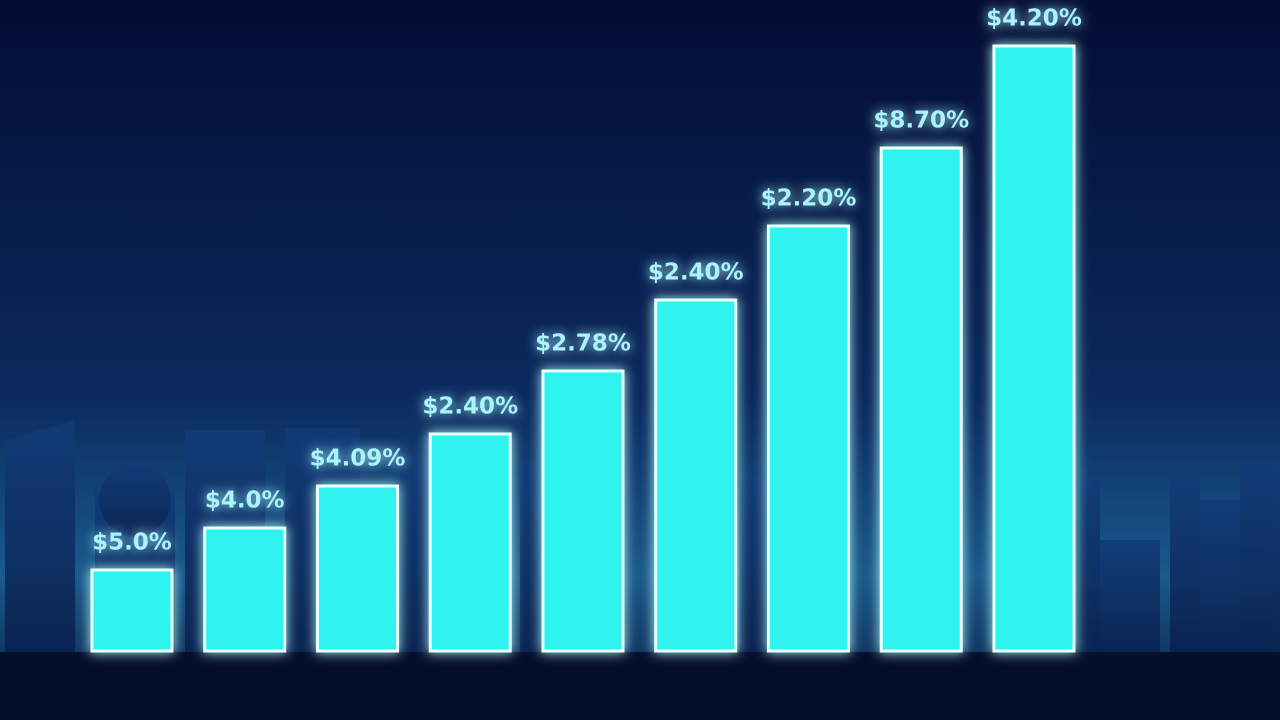  What do you see at coordinates (1034, 19) in the screenshot?
I see `bar-label: $4.20%` at bounding box center [1034, 19].